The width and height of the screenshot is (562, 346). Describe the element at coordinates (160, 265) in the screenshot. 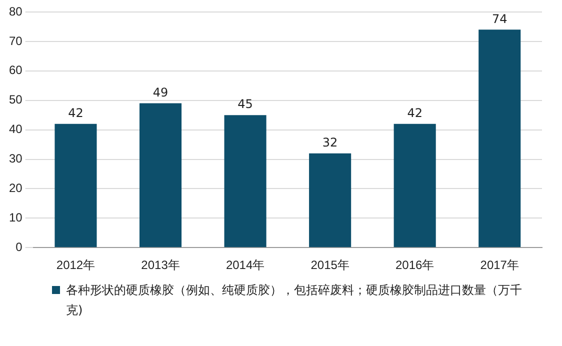

I see `x-tick-label: 2013年` at that location.